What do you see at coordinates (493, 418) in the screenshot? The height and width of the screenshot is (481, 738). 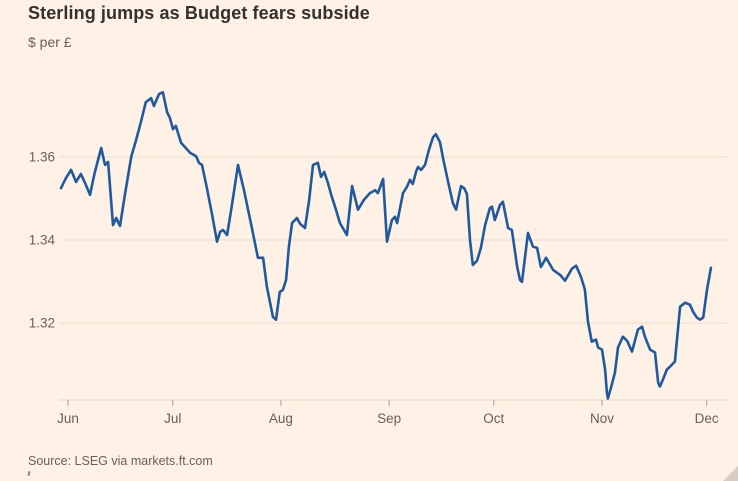 I see `x-axis-label: Oct` at bounding box center [493, 418].